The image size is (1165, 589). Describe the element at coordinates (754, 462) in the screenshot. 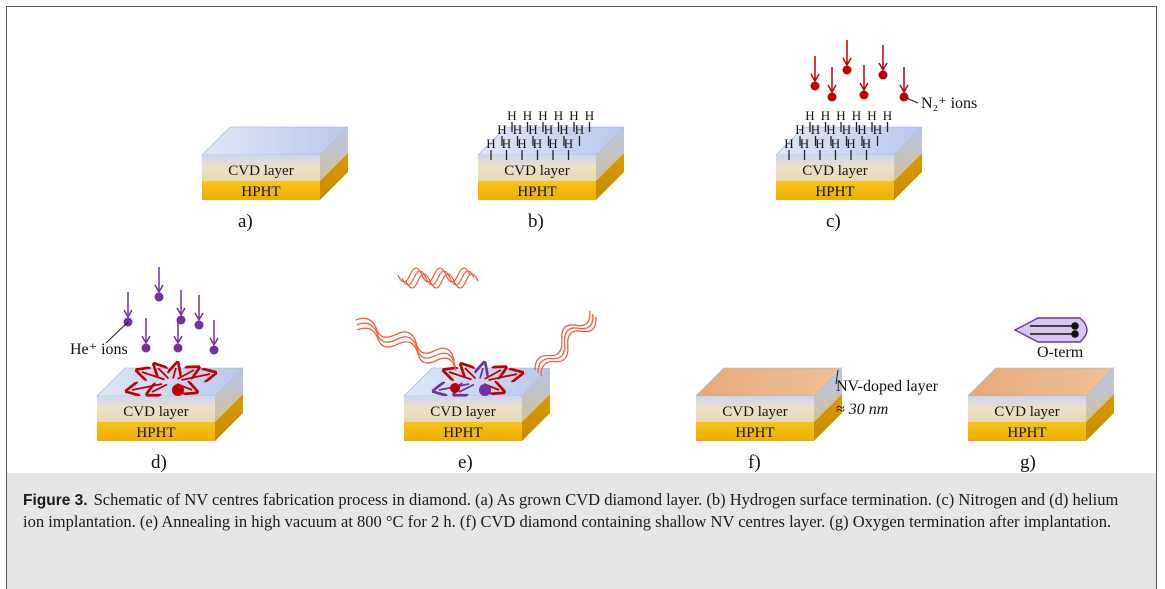

I see `panel-label-f: f)` at that location.